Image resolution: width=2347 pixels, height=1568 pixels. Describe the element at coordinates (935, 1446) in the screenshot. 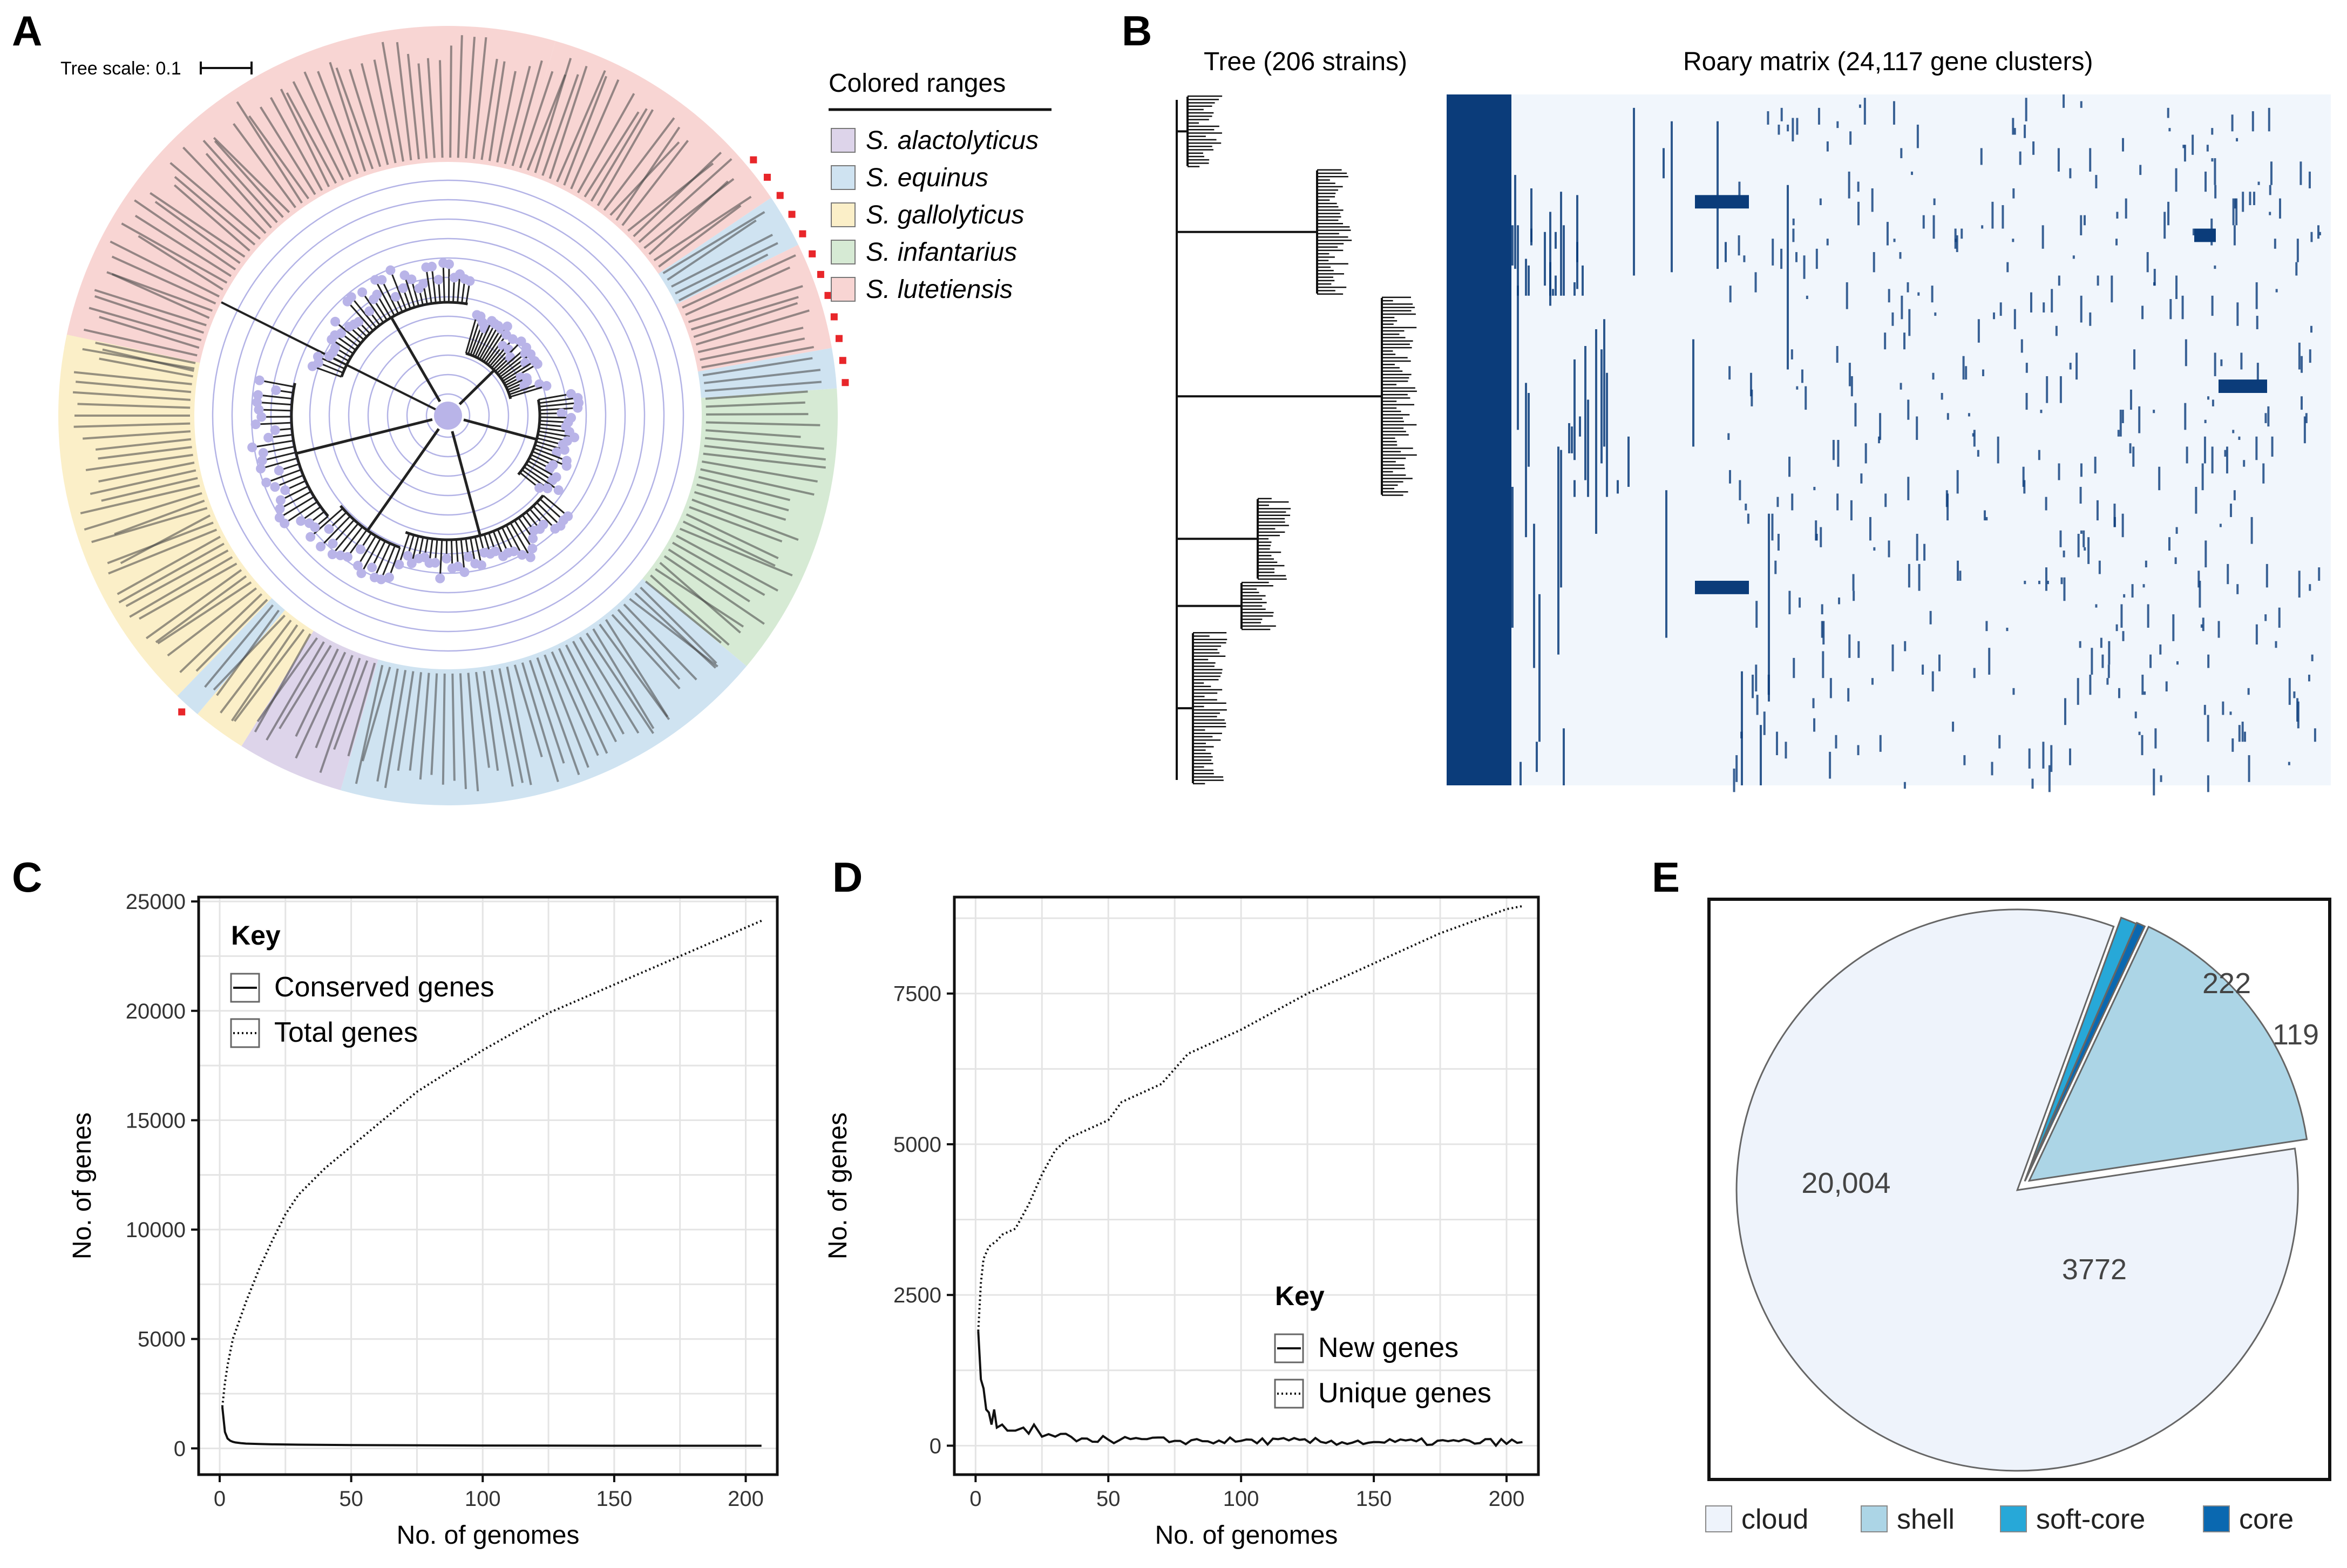

I see `y-tick-label: 0` at that location.